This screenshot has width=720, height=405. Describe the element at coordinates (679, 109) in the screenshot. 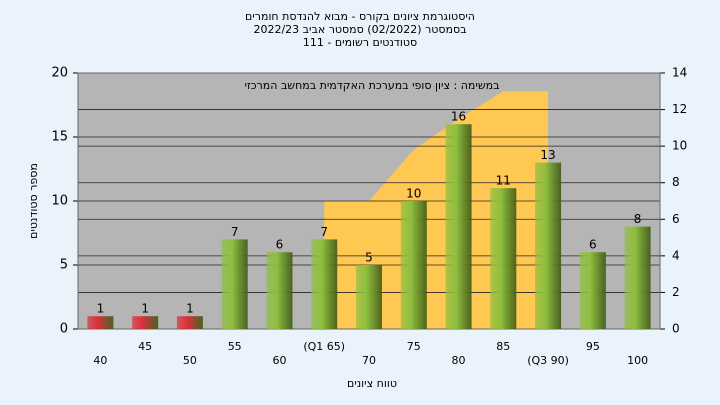

I see `y2-tick-label: 12` at that location.